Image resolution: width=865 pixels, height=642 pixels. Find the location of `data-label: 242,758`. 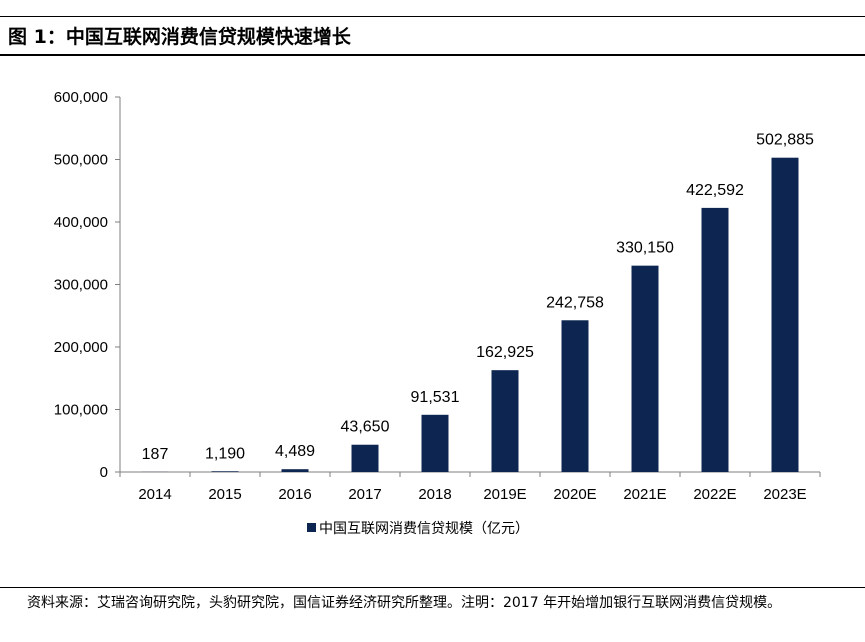

data-label: 242,758 is located at coordinates (575, 302).